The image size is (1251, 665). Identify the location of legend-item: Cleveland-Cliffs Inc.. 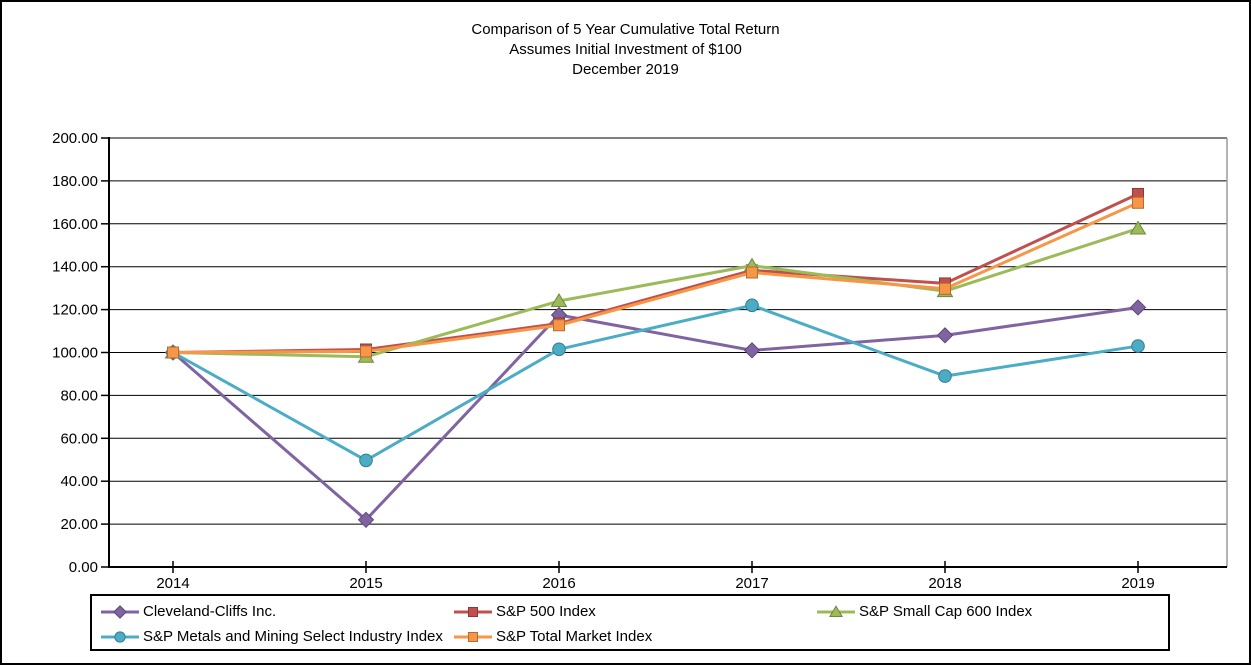
(277, 611).